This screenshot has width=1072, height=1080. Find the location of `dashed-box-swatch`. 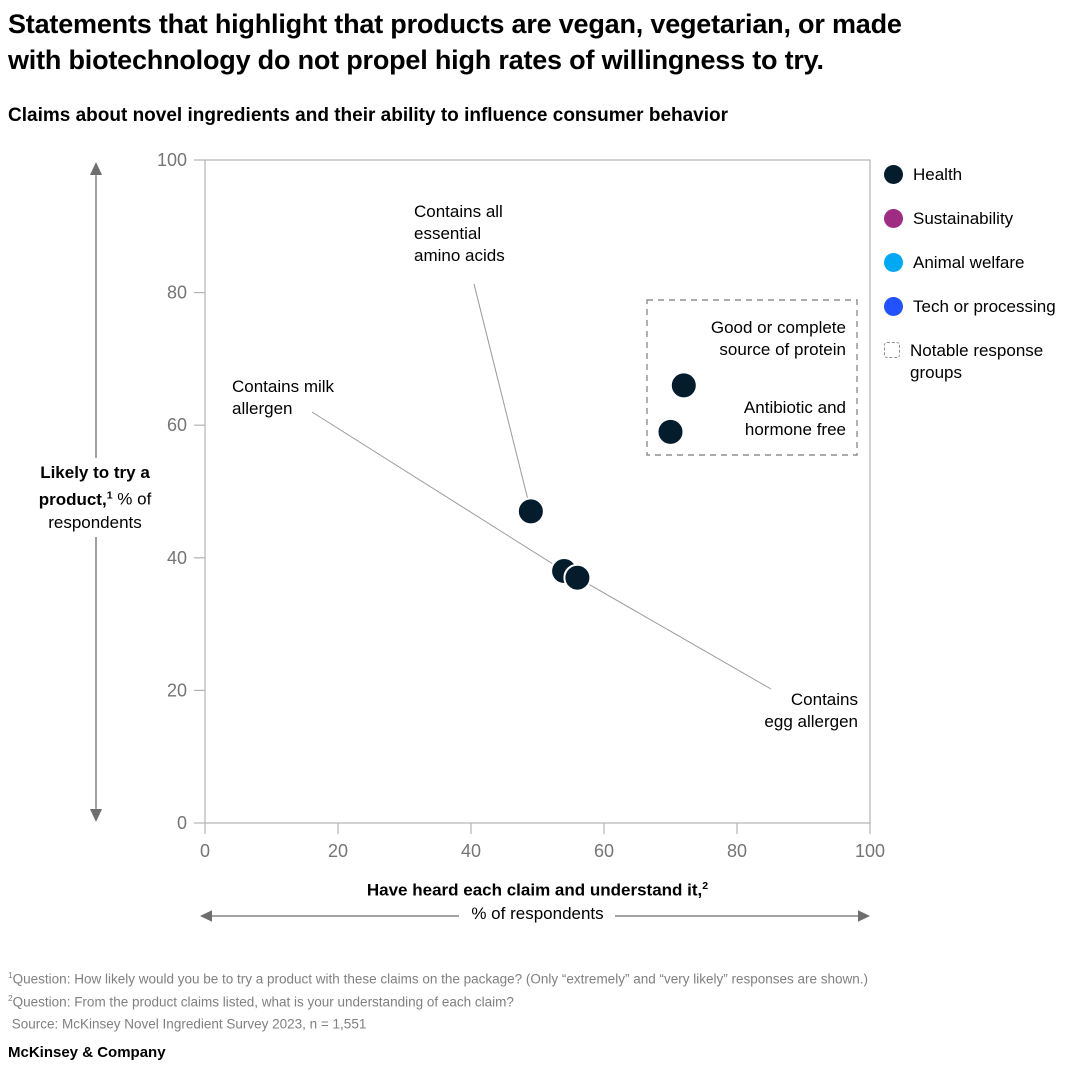

dashed-box-swatch is located at coordinates (892, 350).